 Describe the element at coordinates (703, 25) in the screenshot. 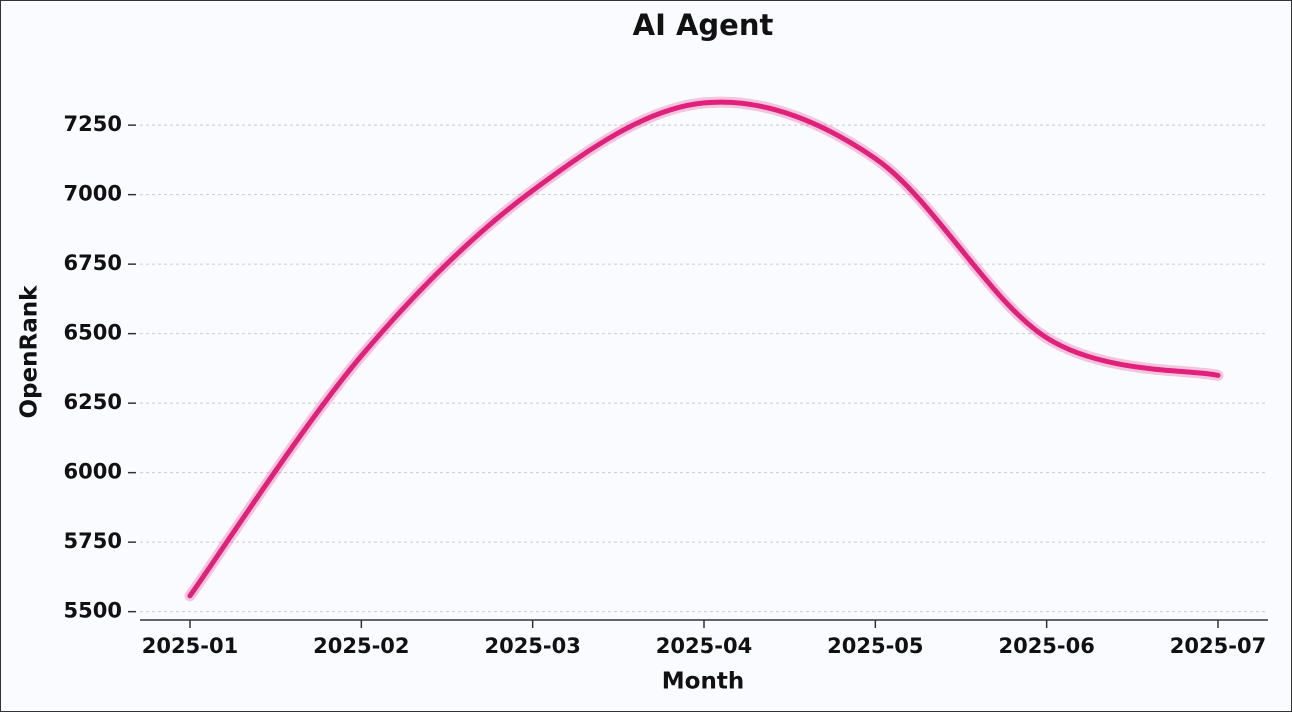

I see `chart-title: AI Agent` at that location.